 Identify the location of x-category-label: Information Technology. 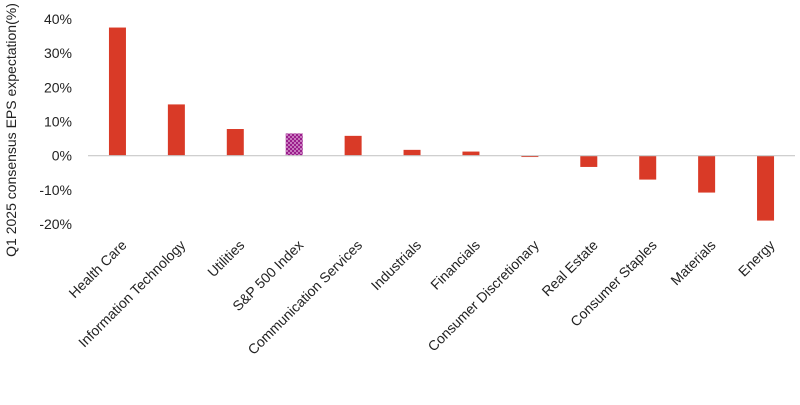
(131, 293).